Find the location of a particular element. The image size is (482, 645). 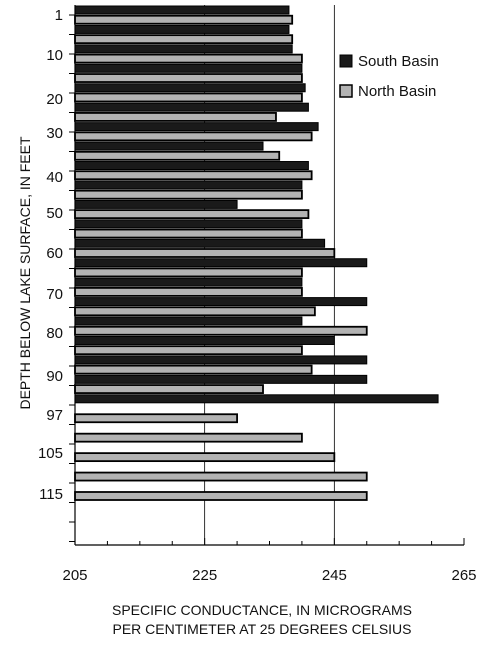

legend-swatch-south-basin is located at coordinates (346, 61).